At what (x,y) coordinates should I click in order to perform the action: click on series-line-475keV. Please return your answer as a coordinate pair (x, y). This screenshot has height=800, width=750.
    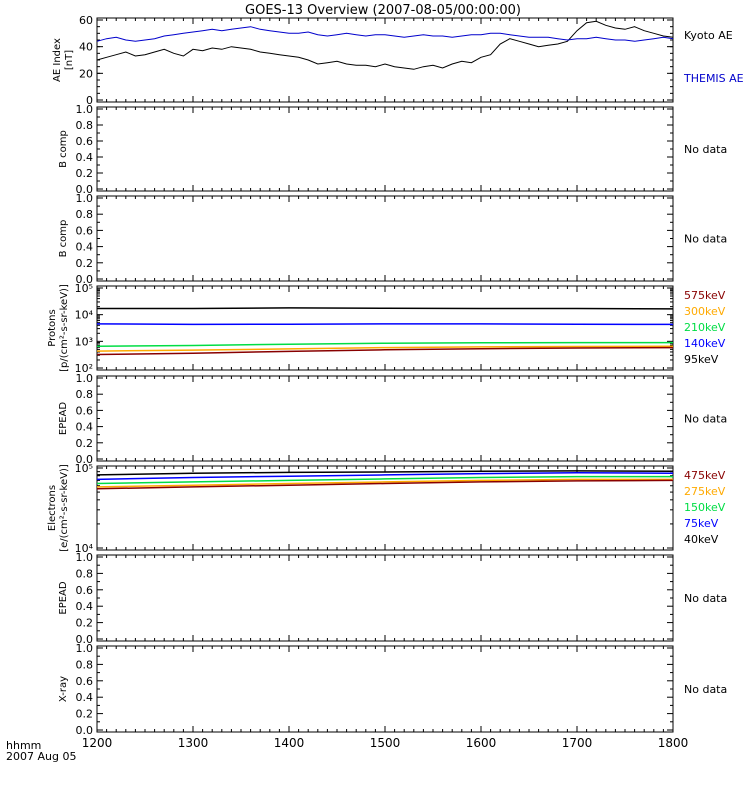
    Looking at the image, I should click on (385, 484).